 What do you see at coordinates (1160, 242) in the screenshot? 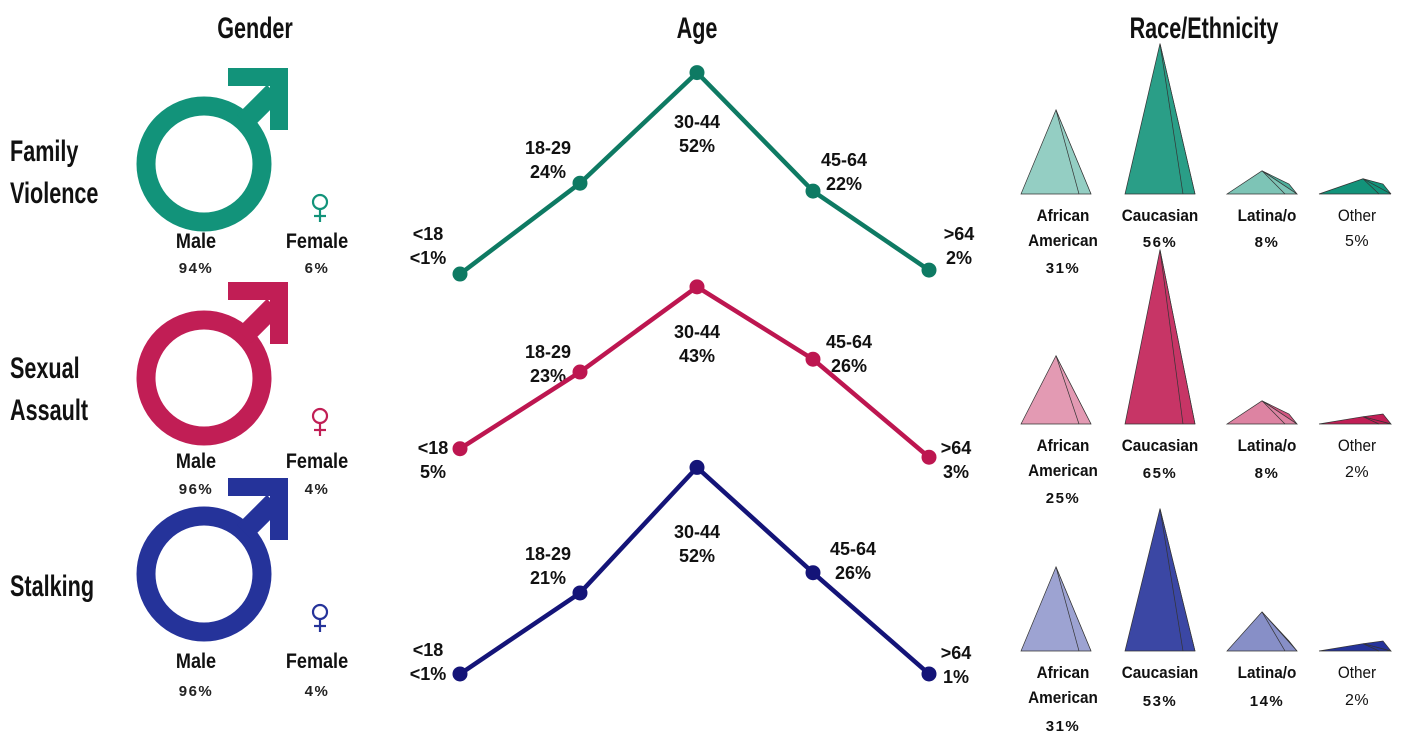
I see `race-percent: 56%` at bounding box center [1160, 242].